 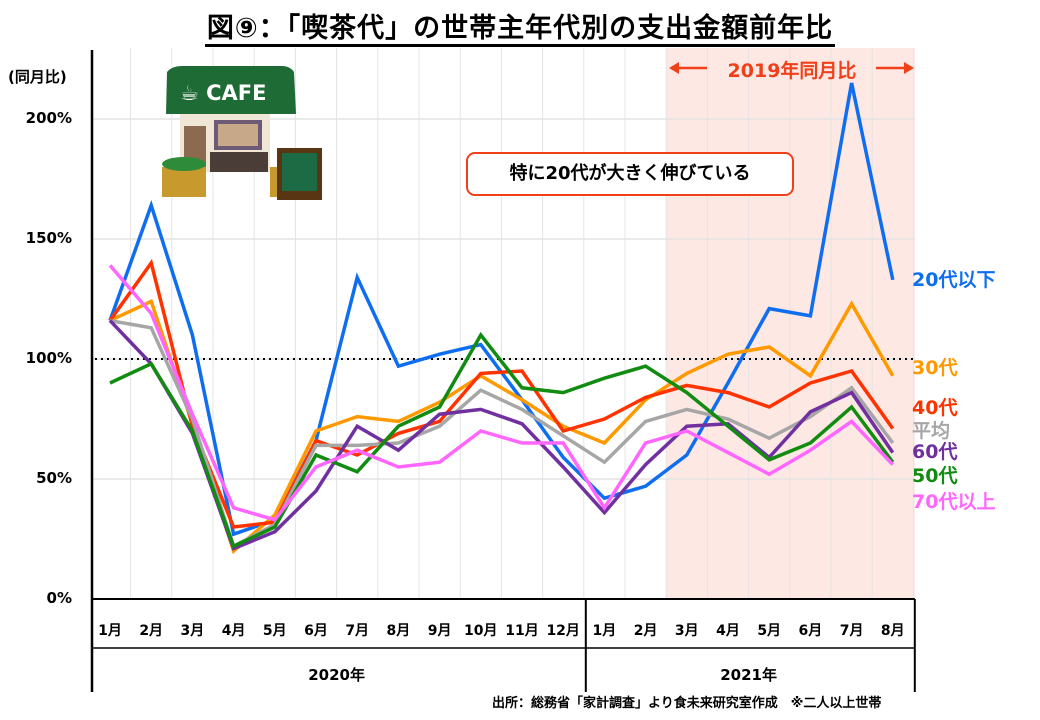 What do you see at coordinates (935, 452) in the screenshot?
I see `series-label: 60代` at bounding box center [935, 452].